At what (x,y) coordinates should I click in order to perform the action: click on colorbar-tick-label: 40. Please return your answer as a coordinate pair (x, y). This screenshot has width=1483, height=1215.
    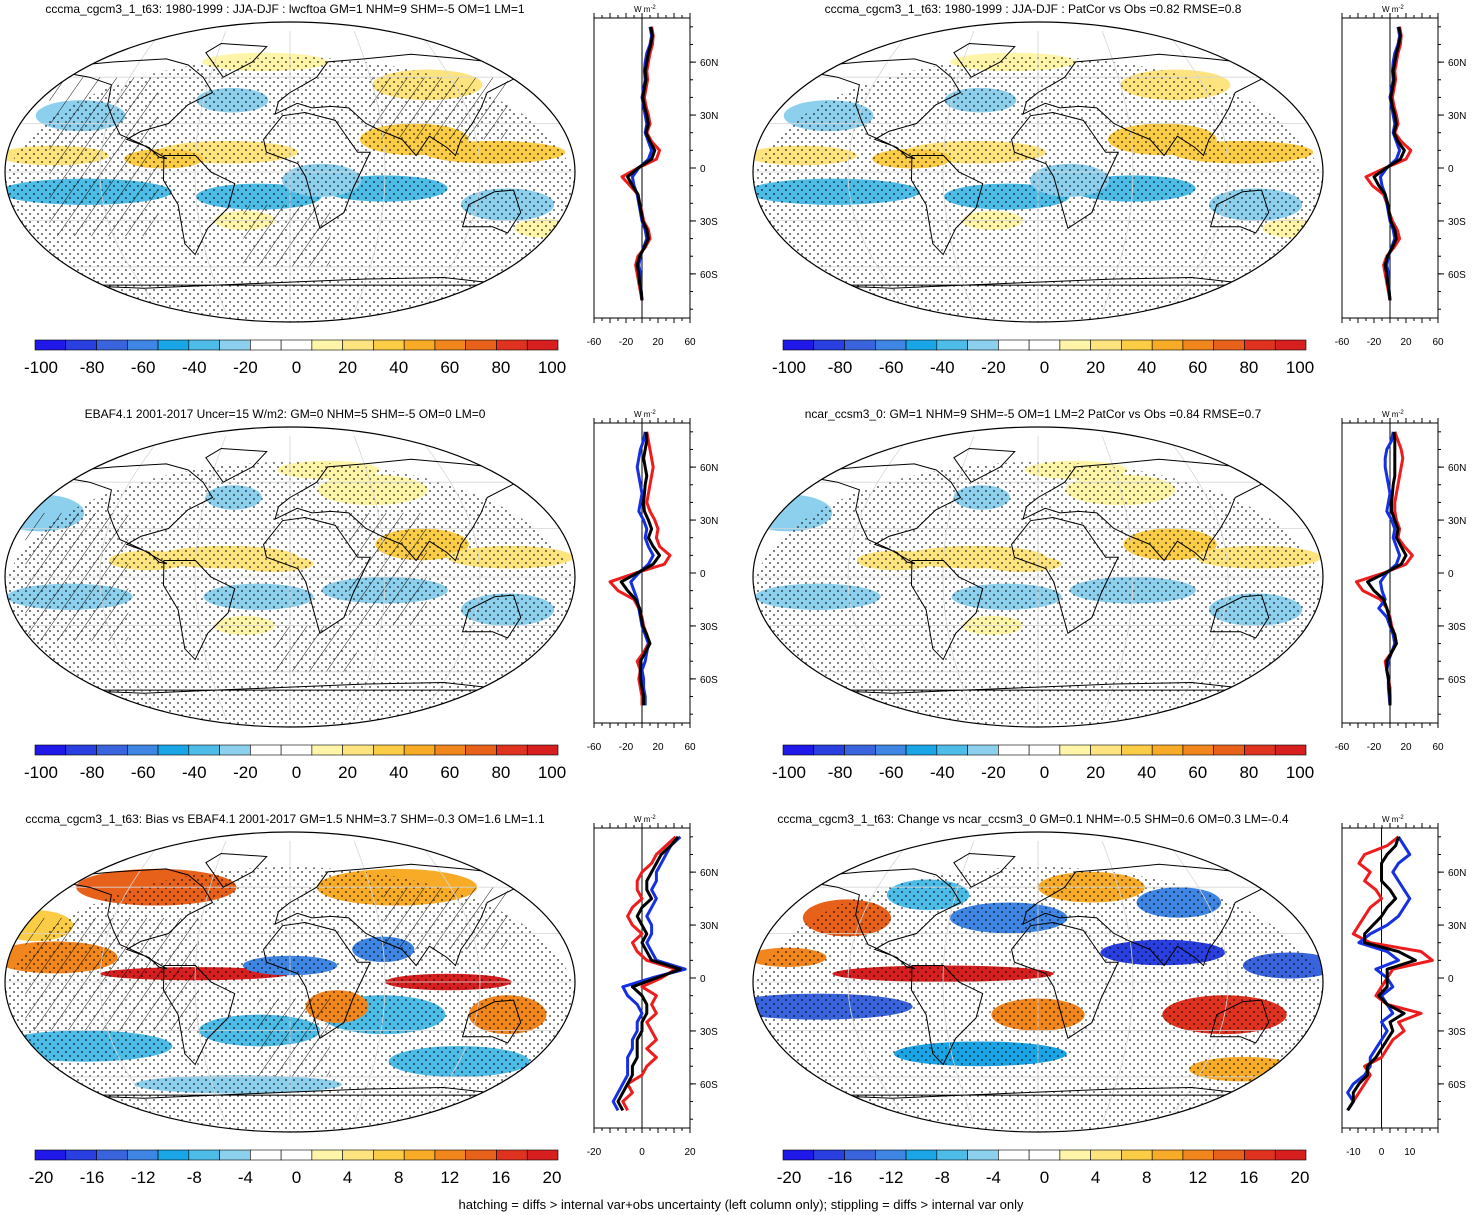
    Looking at the image, I should click on (1146, 772).